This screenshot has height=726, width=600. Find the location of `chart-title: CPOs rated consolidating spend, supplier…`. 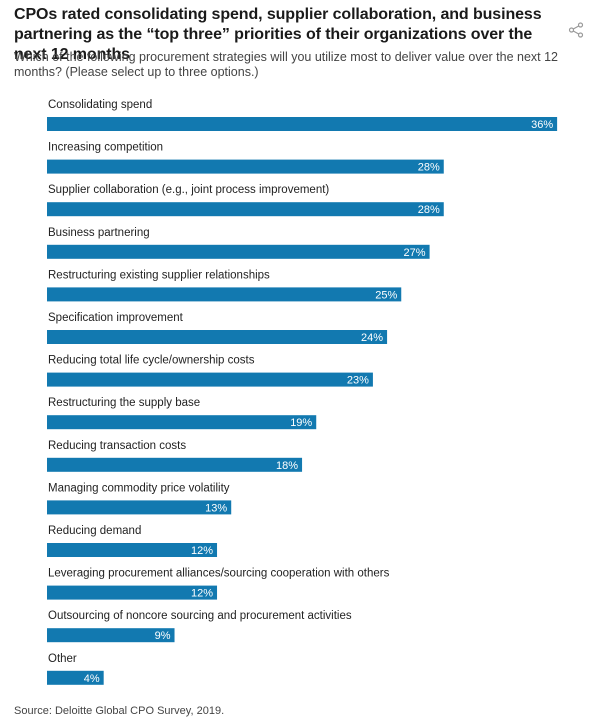

chart-title: CPOs rated consolidating spend, supplier… is located at coordinates (278, 34).